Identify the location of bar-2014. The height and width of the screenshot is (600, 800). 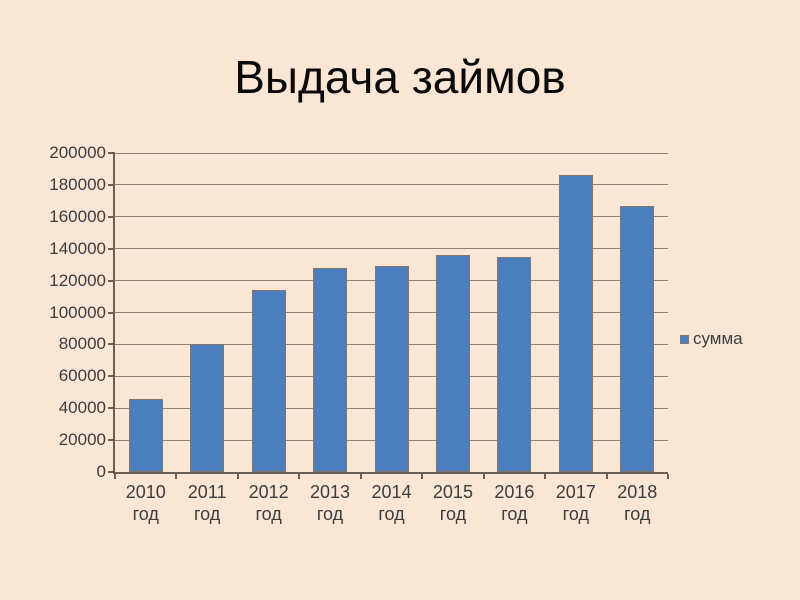
(391, 369).